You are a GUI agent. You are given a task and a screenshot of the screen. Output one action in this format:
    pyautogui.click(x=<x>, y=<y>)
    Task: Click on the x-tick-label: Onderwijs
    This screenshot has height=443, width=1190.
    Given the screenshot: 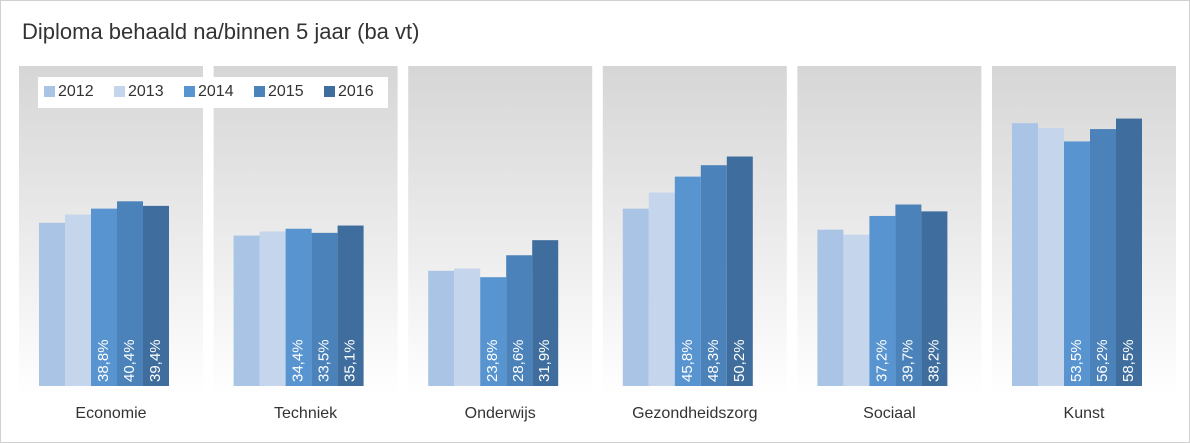 What is the action you would take?
    pyautogui.click(x=500, y=413)
    